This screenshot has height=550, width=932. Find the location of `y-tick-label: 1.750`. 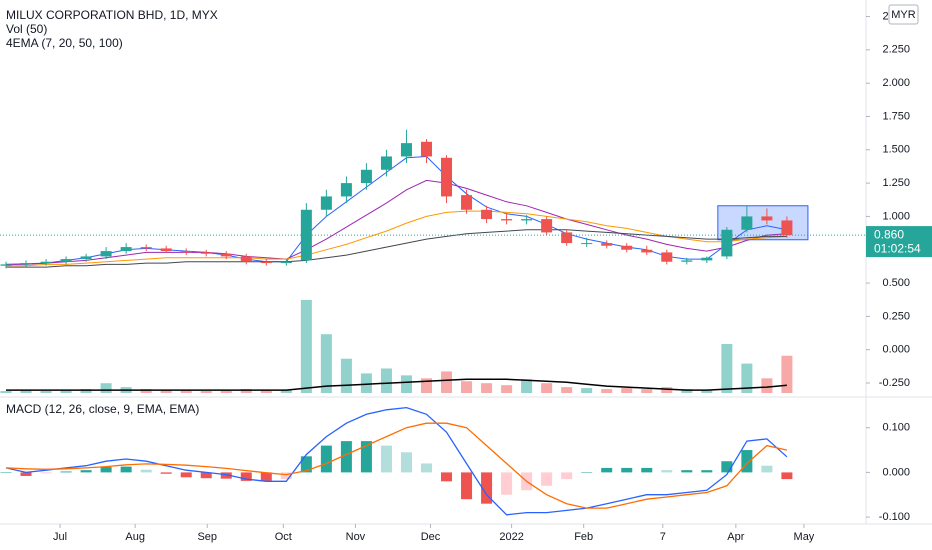

y-tick-label: 1.750 is located at coordinates (896, 116).